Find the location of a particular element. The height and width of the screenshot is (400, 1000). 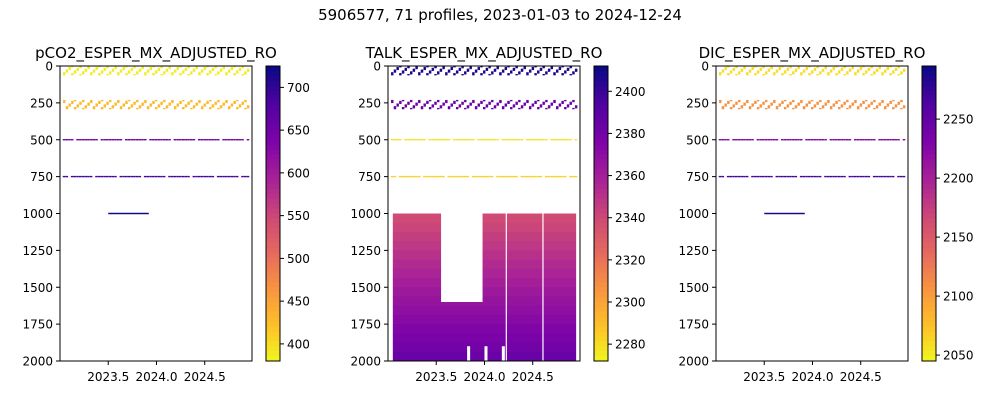

y-tick-label: 1000 is located at coordinates (693, 214).